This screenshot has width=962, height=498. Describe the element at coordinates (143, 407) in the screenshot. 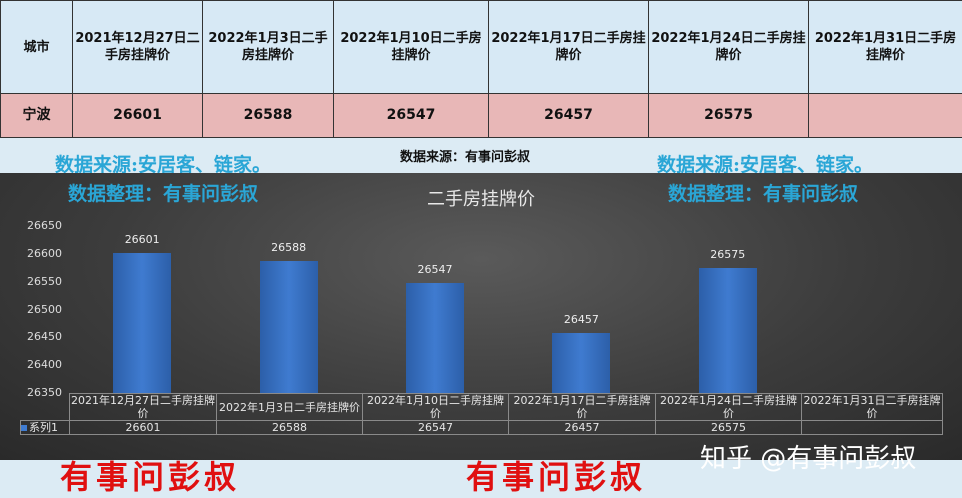

I see `category-label: 2021年12月27日二手房挂牌价` at that location.